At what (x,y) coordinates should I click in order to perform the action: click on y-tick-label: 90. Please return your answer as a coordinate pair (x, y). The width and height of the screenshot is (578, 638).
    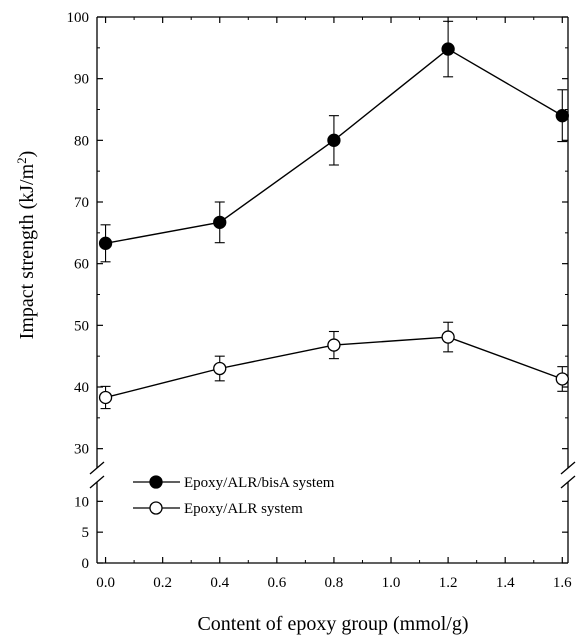
    Looking at the image, I should click on (81, 80).